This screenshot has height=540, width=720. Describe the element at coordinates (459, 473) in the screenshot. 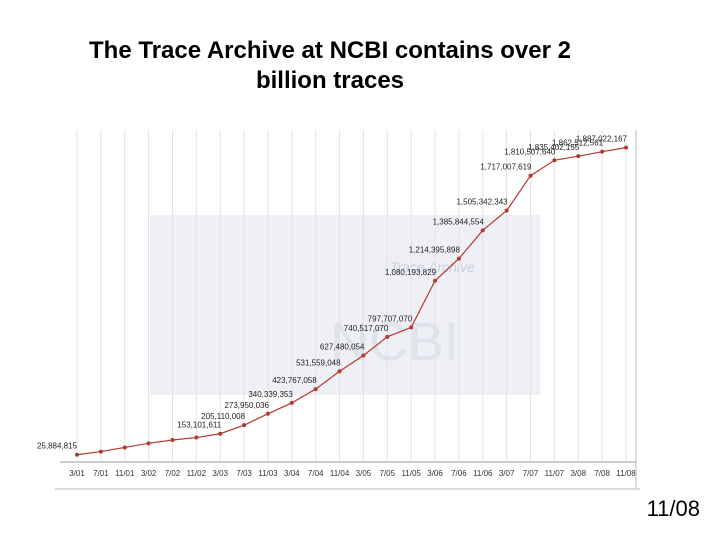

I see `x-tick-label: 7/06` at that location.